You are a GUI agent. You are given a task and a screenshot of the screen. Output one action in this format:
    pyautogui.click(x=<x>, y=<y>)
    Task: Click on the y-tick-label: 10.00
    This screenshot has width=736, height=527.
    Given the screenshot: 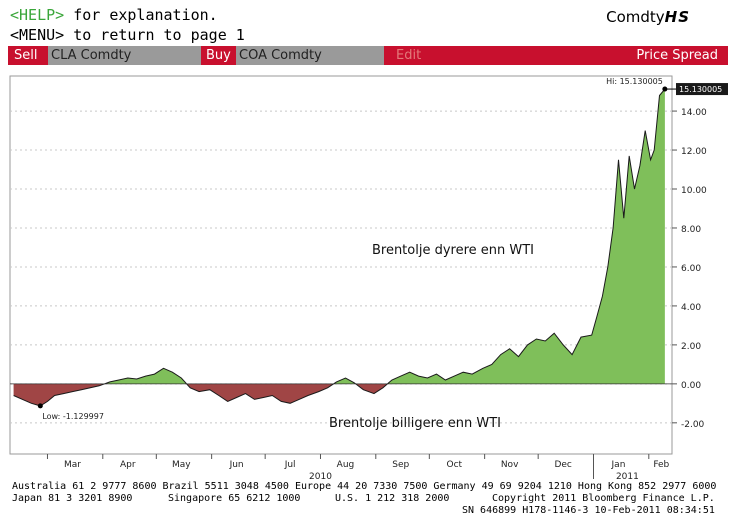 What is the action you would take?
    pyautogui.click(x=694, y=191)
    